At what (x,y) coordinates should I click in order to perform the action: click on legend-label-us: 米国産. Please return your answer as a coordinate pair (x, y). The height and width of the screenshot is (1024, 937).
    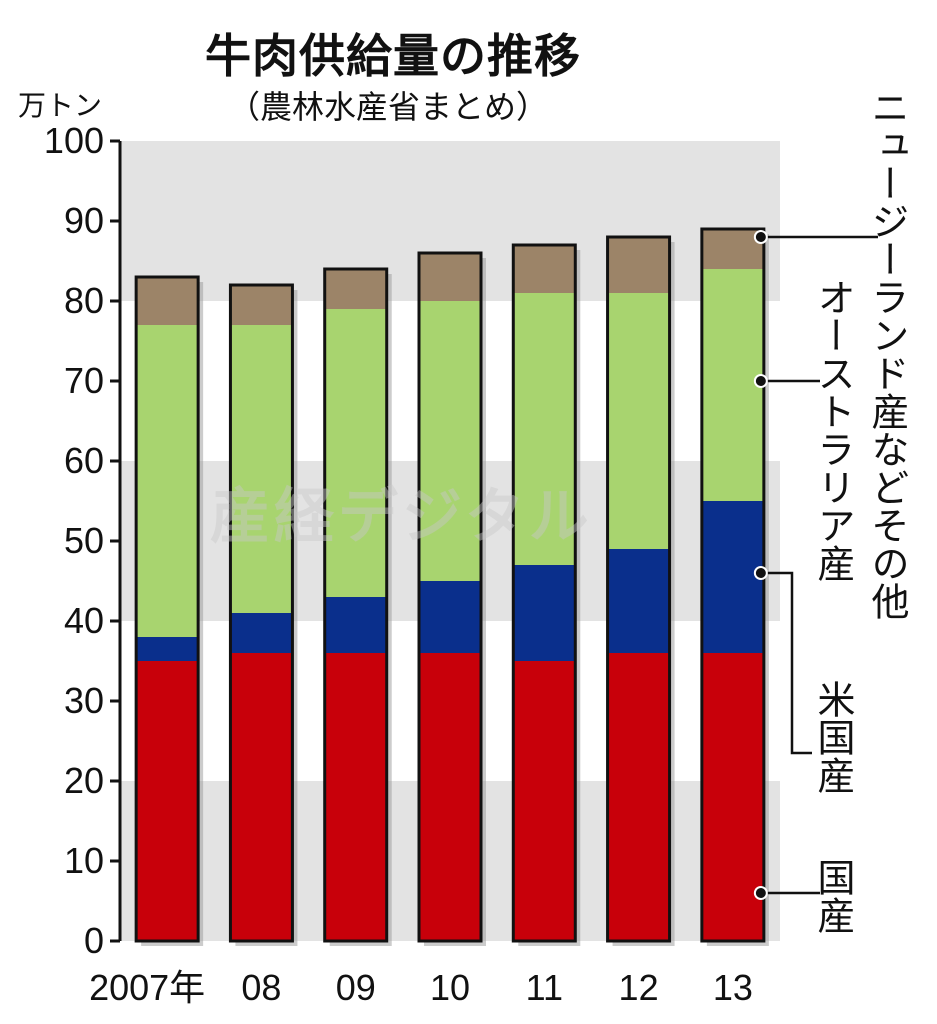
    Looking at the image, I should click on (833, 737).